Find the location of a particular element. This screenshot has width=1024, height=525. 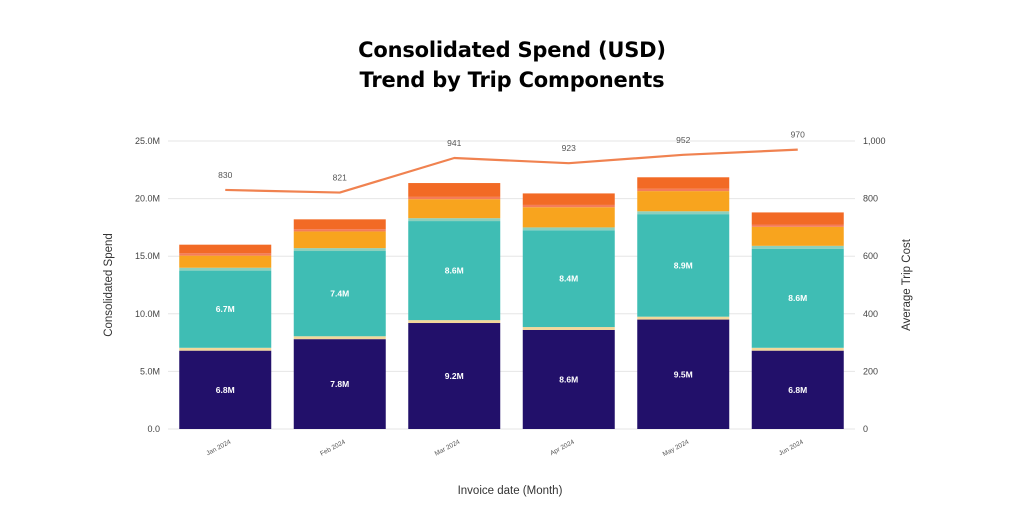

x-tick-label: Apr 2024 is located at coordinates (562, 447).